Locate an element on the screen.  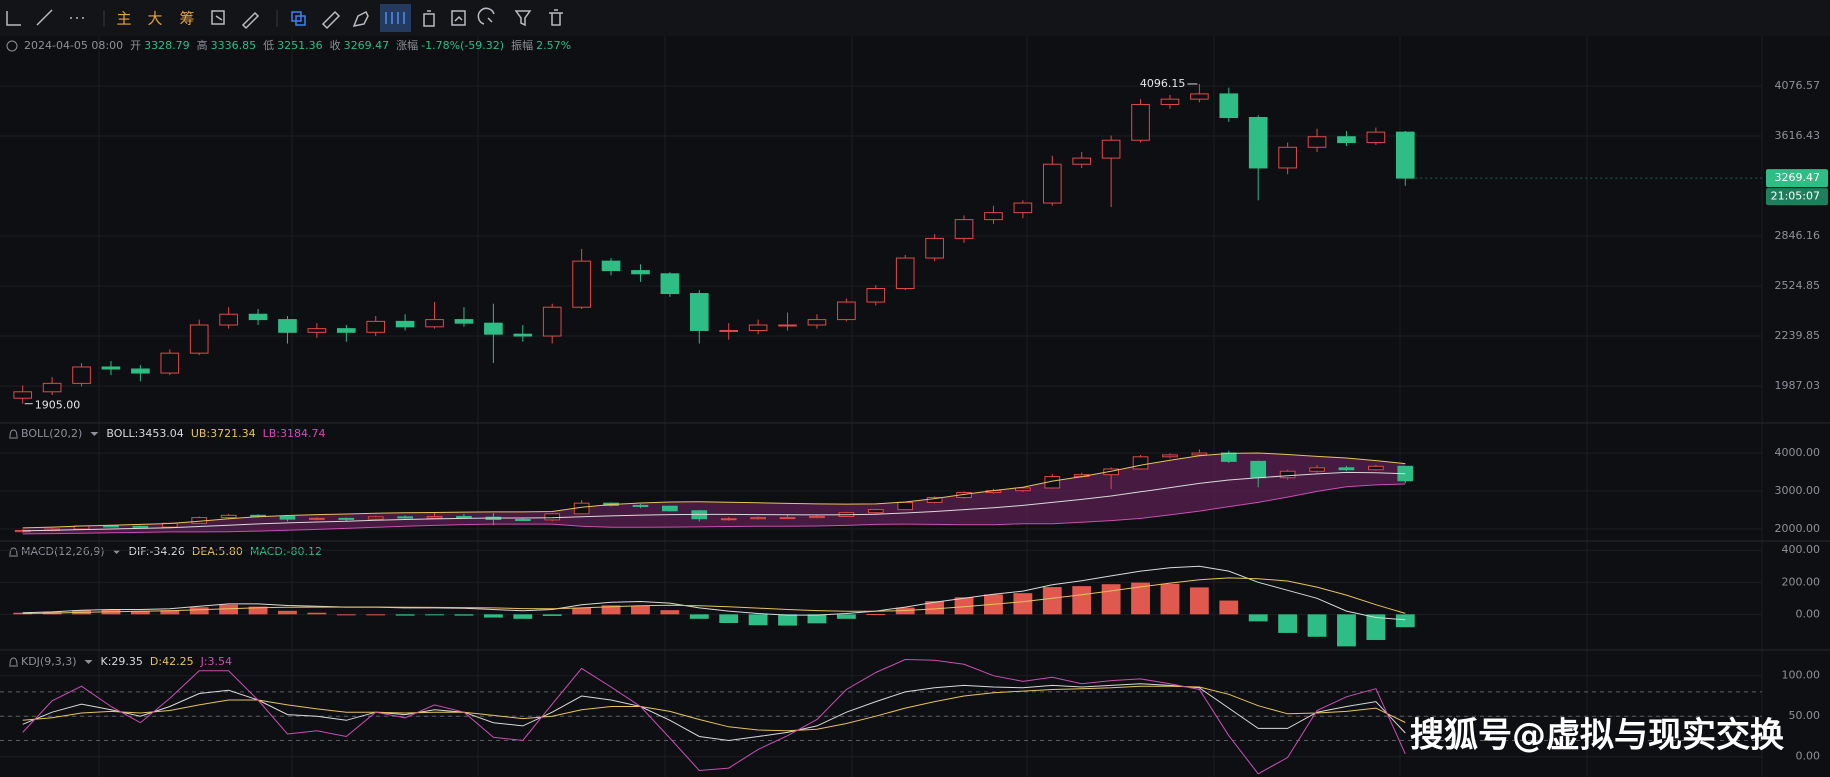
toolbar-label: 筹 is located at coordinates (186, 19).